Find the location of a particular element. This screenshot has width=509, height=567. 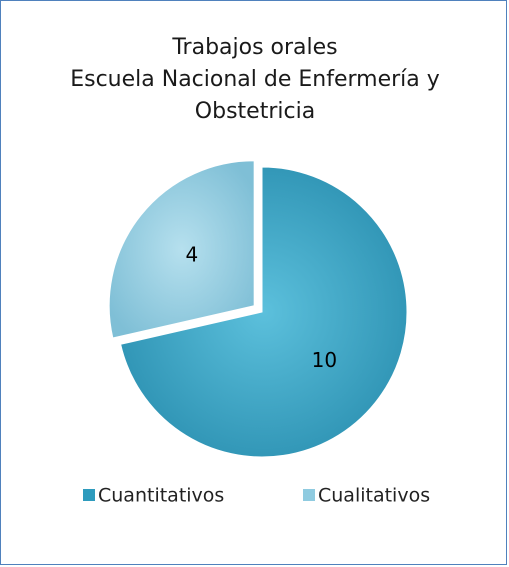

data-label: 4 is located at coordinates (191, 255).